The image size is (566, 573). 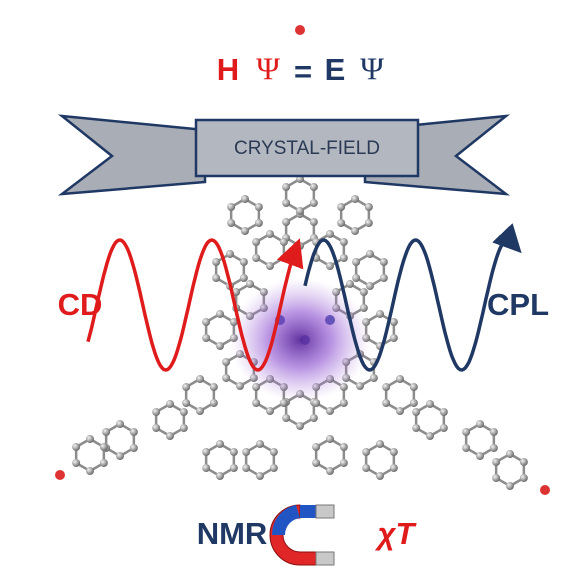 What do you see at coordinates (300, 69) in the screenshot?
I see `equation: H Ψ = E Ψ` at bounding box center [300, 69].